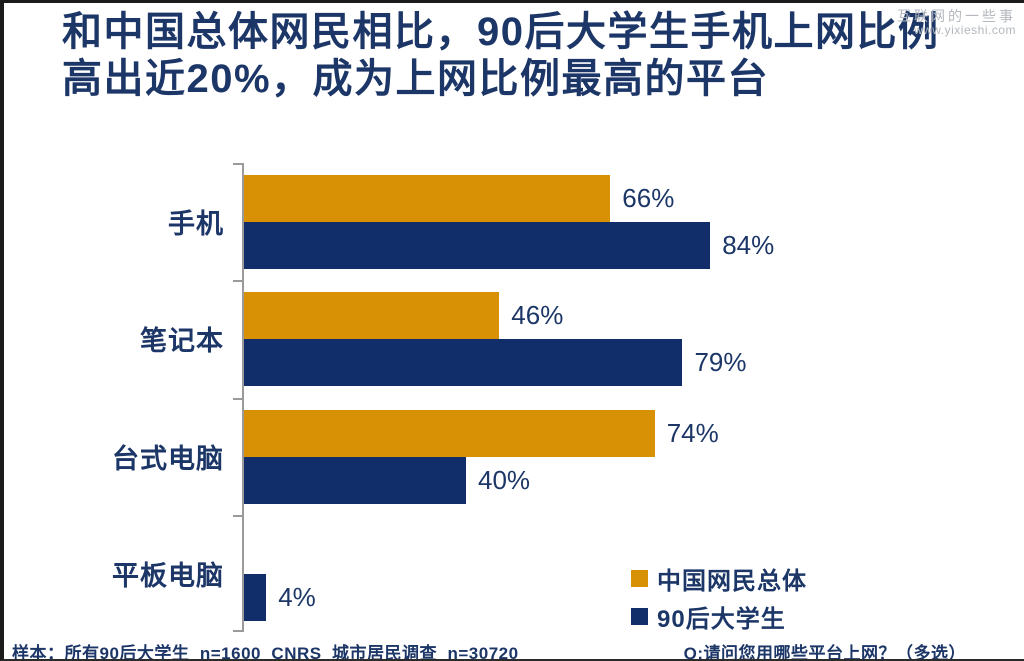 This screenshot has width=1024, height=661. Describe the element at coordinates (692, 432) in the screenshot. I see `value-label-china-overall-desktop: 74%` at that location.